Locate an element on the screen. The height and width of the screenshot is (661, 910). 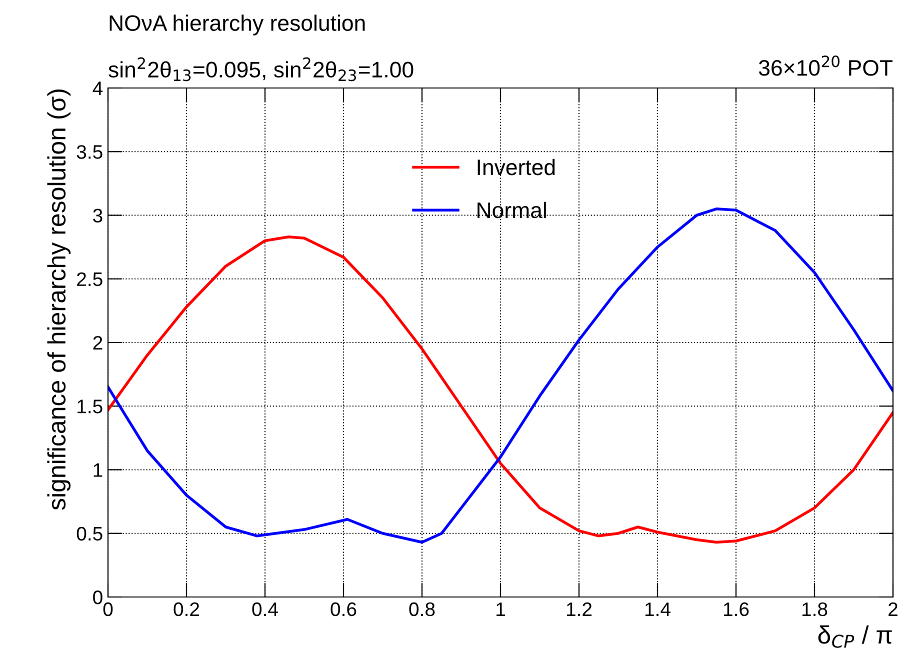
legend-label: Normal is located at coordinates (512, 210).